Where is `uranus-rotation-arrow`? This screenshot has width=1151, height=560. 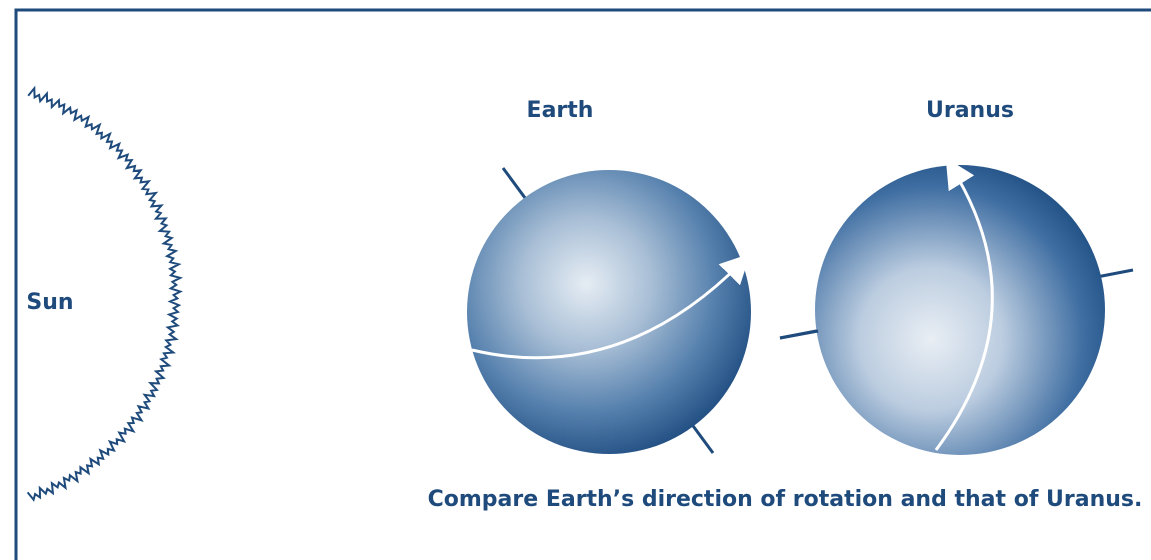 uranus-rotation-arrow is located at coordinates (964, 304).